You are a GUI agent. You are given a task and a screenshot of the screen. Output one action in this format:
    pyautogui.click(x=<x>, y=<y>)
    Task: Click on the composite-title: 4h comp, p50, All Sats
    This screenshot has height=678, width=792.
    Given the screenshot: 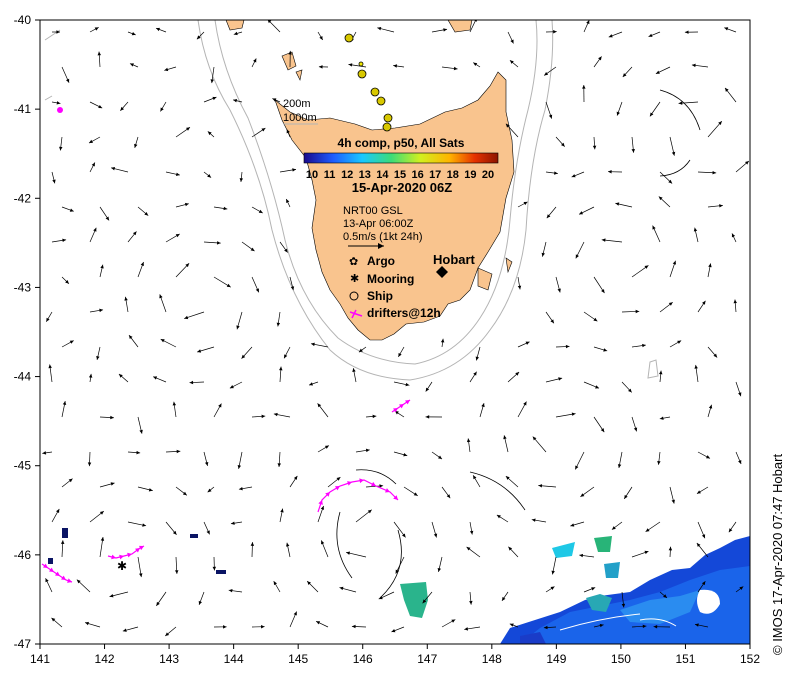 What is the action you would take?
    pyautogui.click(x=401, y=143)
    